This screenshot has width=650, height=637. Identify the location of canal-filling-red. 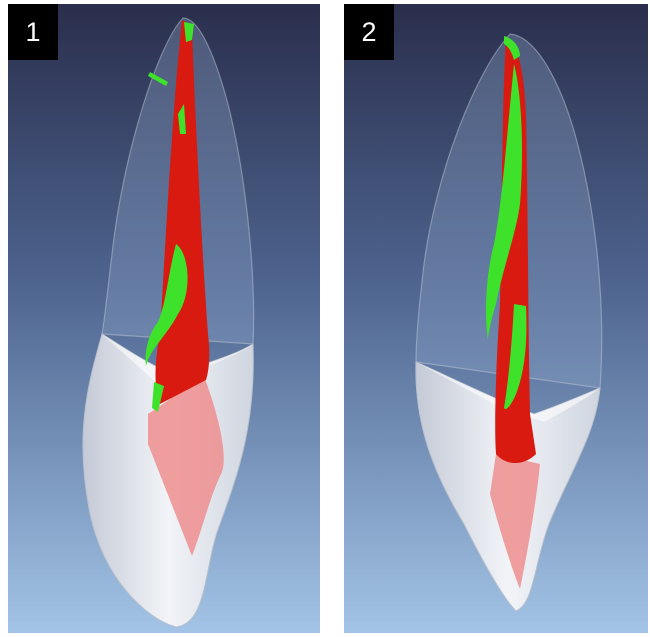
(515, 250).